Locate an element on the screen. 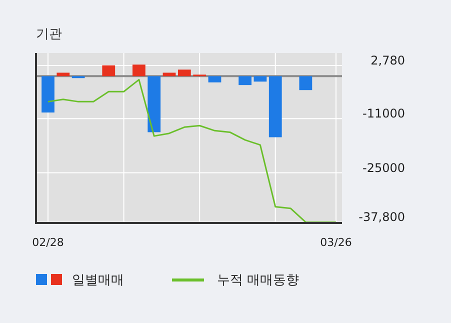  legend-label: 누적 매매동향 is located at coordinates (258, 280).